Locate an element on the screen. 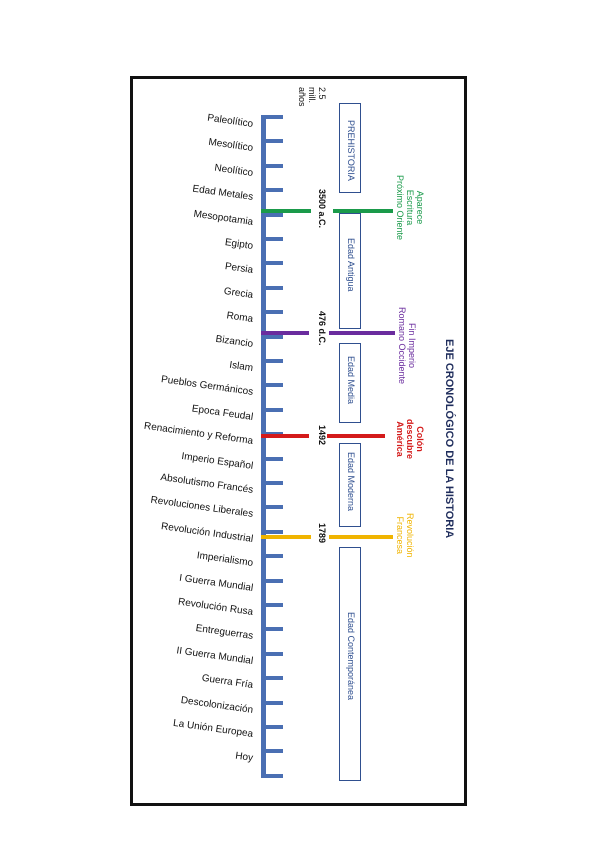 The image size is (600, 848). event-label-writing: Aparece Escritura Próximo Oriente is located at coordinates (410, 207).